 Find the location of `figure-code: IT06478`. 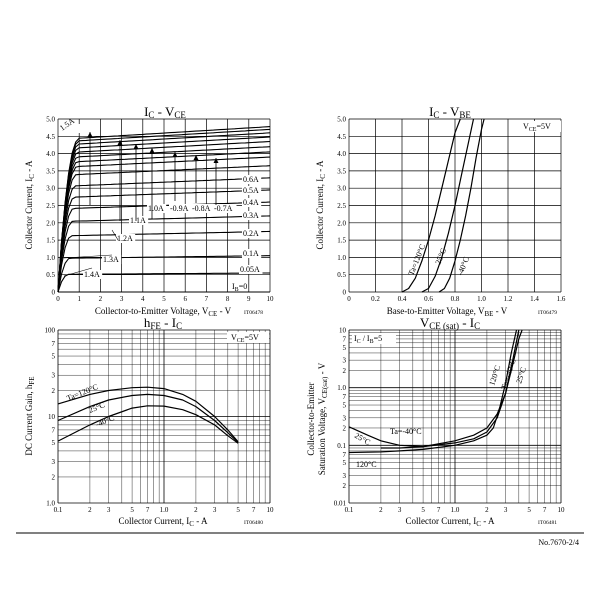

figure-code: IT06478 is located at coordinates (253, 313).